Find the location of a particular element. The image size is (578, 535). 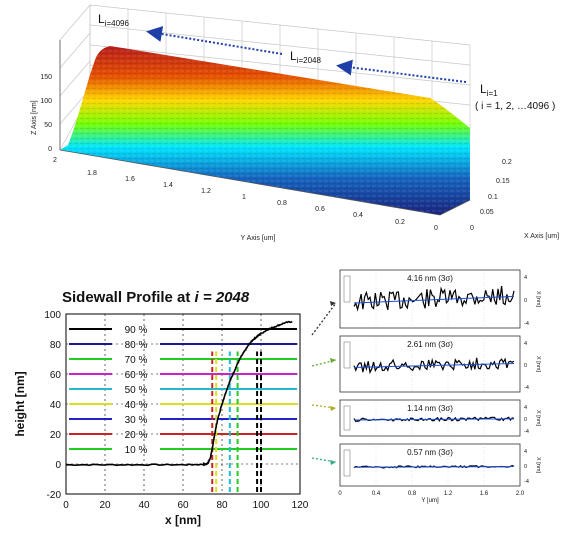

panel-x-tick: 2.0 is located at coordinates (520, 494).